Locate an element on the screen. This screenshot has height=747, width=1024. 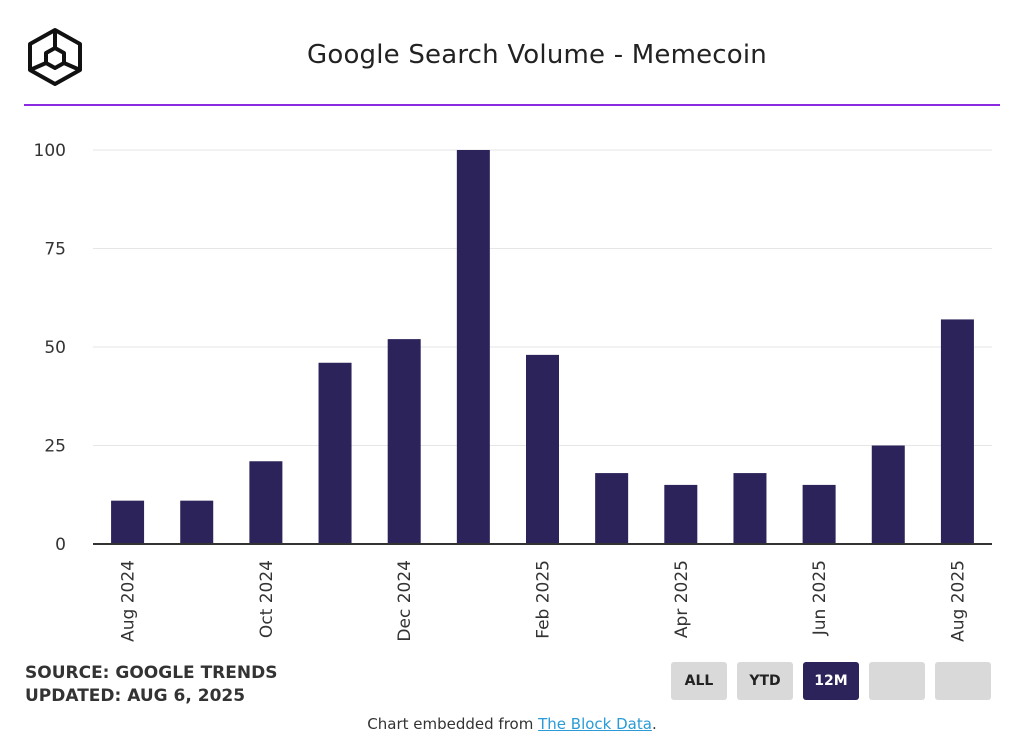
embed-note: Chart embedded from The Block Data. is located at coordinates (512, 724).